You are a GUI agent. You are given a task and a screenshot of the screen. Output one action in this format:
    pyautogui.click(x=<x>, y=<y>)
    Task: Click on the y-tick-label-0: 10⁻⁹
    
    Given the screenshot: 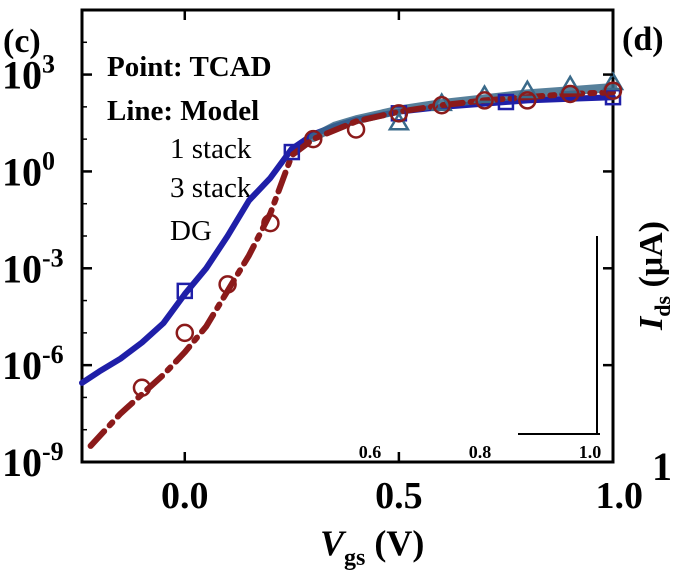 What is the action you would take?
    pyautogui.click(x=33, y=461)
    